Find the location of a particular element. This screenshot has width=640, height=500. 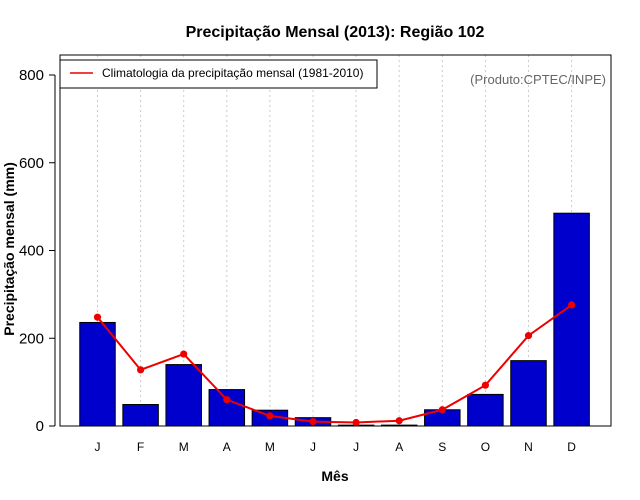

y-axis: 0 200 400 600 800 is located at coordinates (37, 251).